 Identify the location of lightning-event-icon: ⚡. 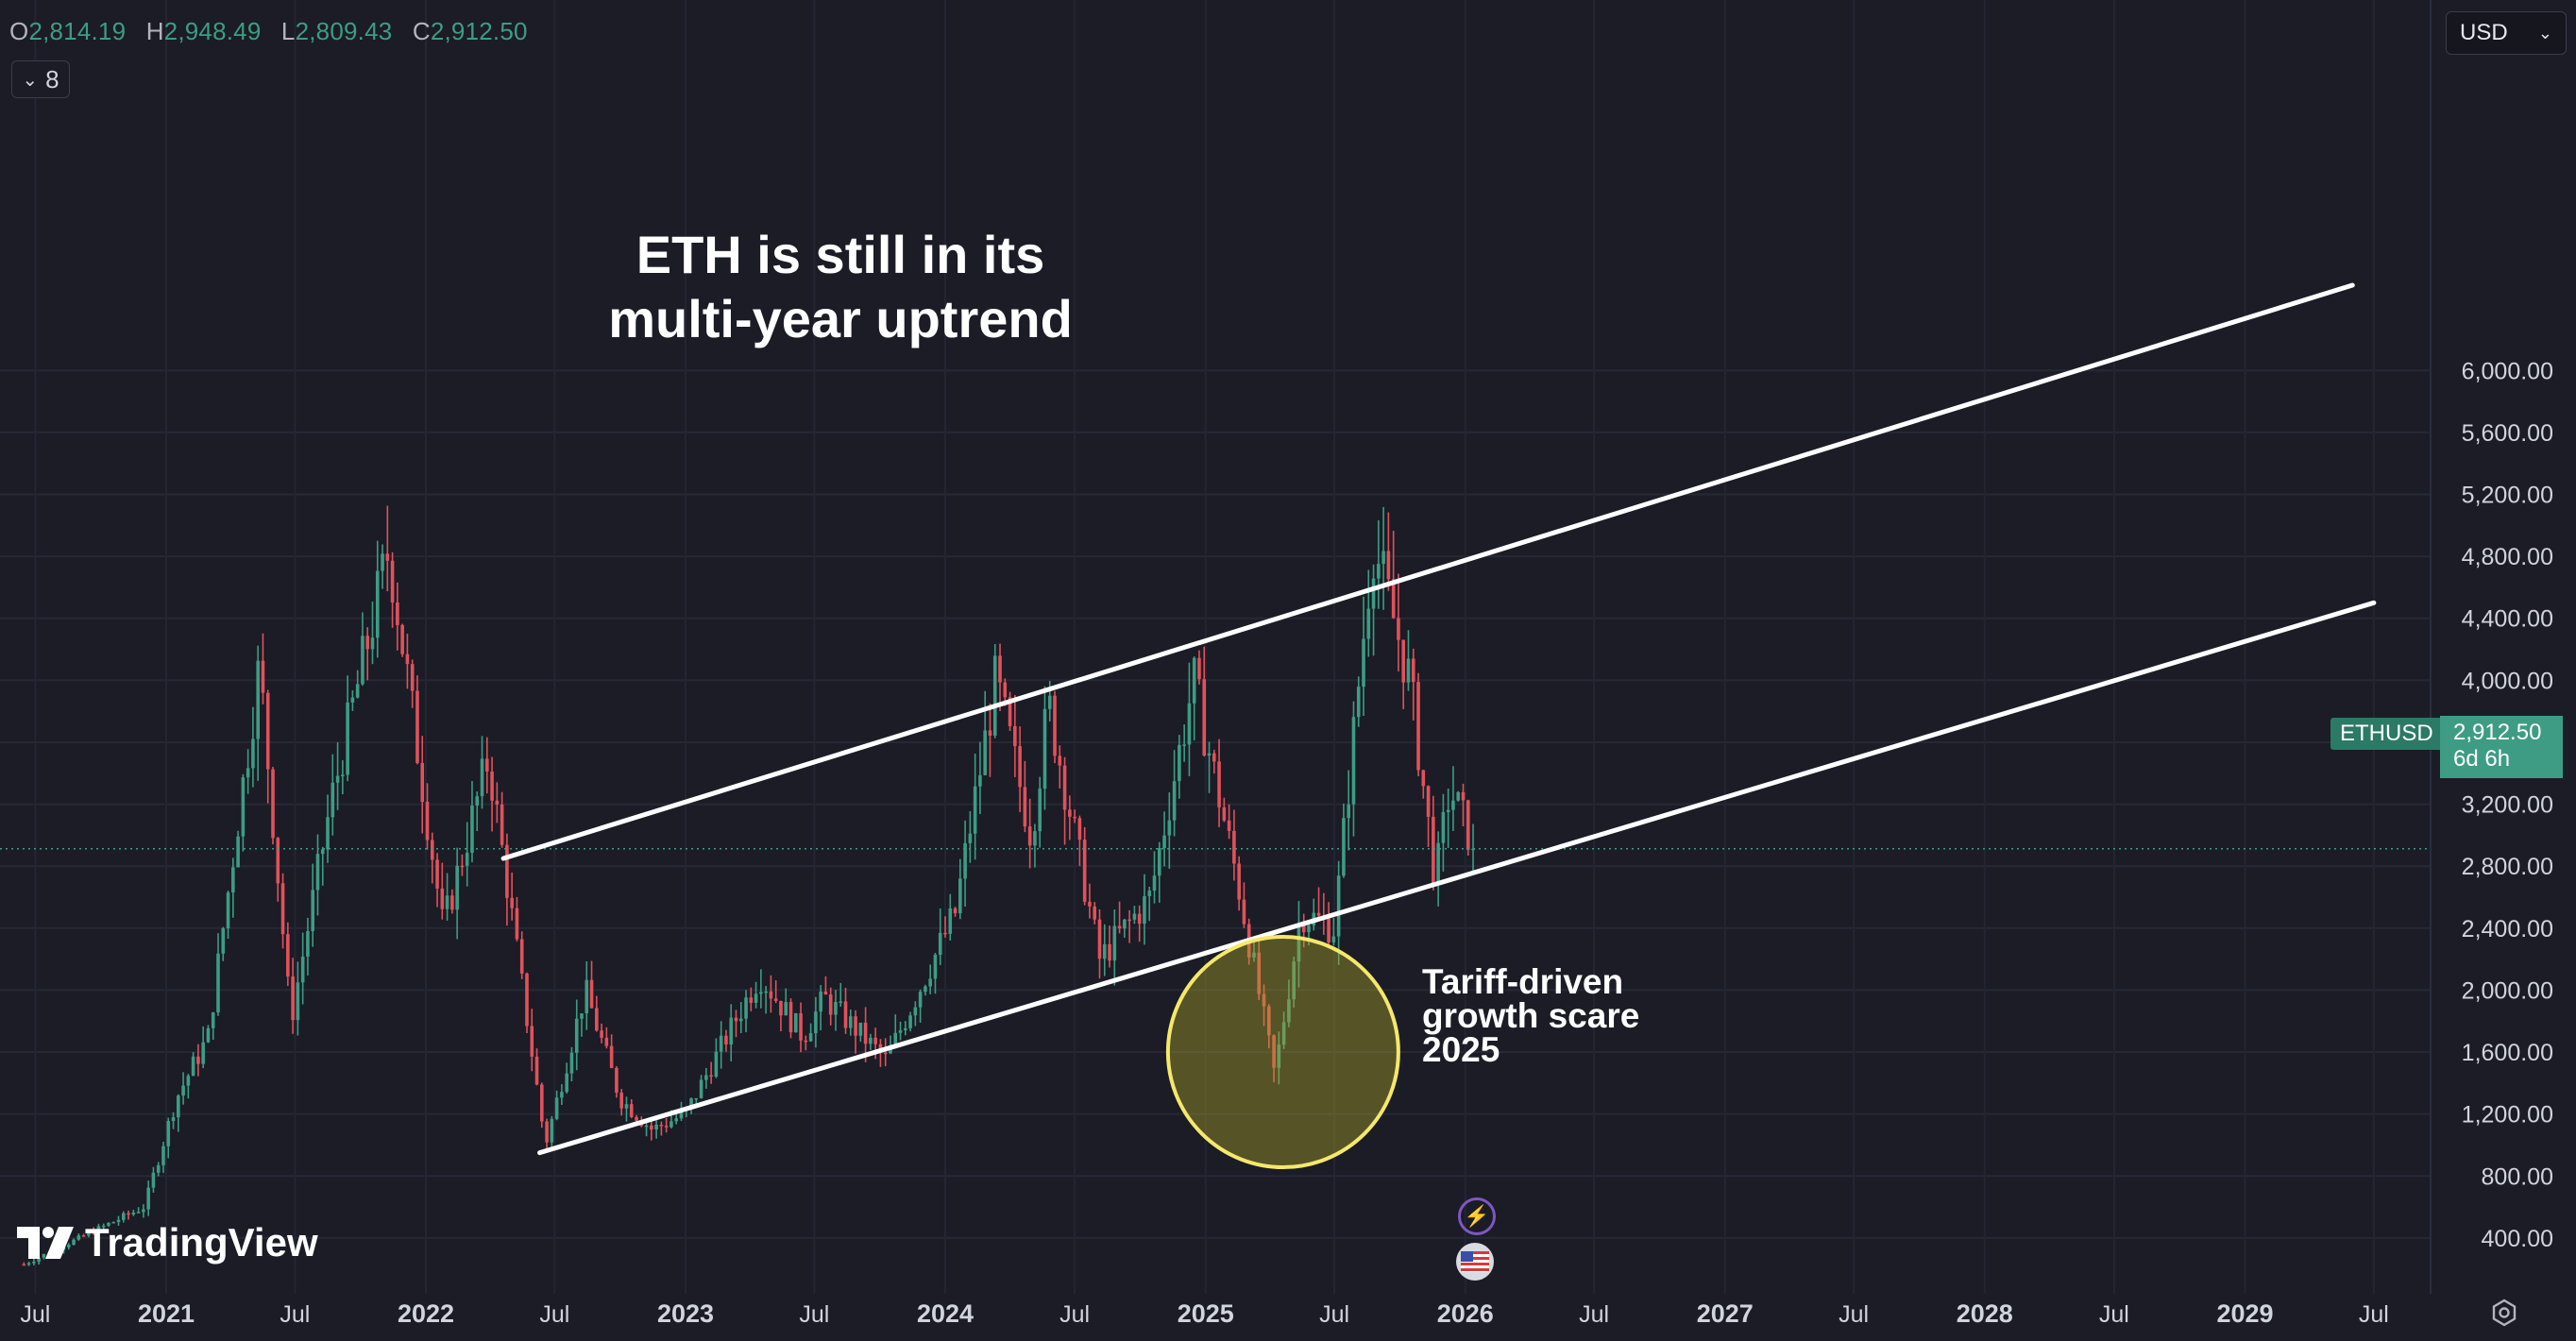
(1477, 1216).